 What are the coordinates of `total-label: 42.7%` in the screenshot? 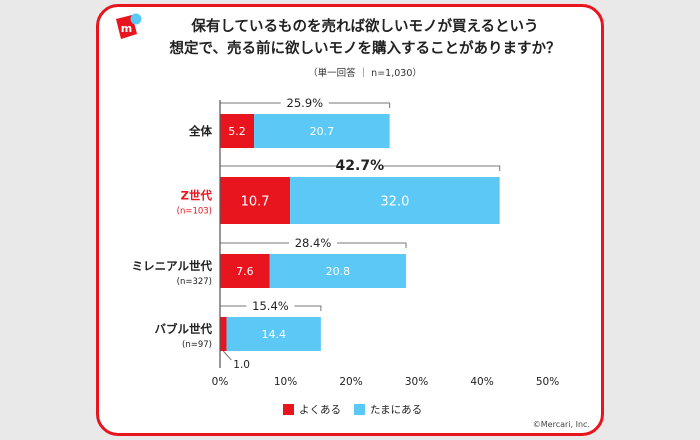 It's located at (360, 166).